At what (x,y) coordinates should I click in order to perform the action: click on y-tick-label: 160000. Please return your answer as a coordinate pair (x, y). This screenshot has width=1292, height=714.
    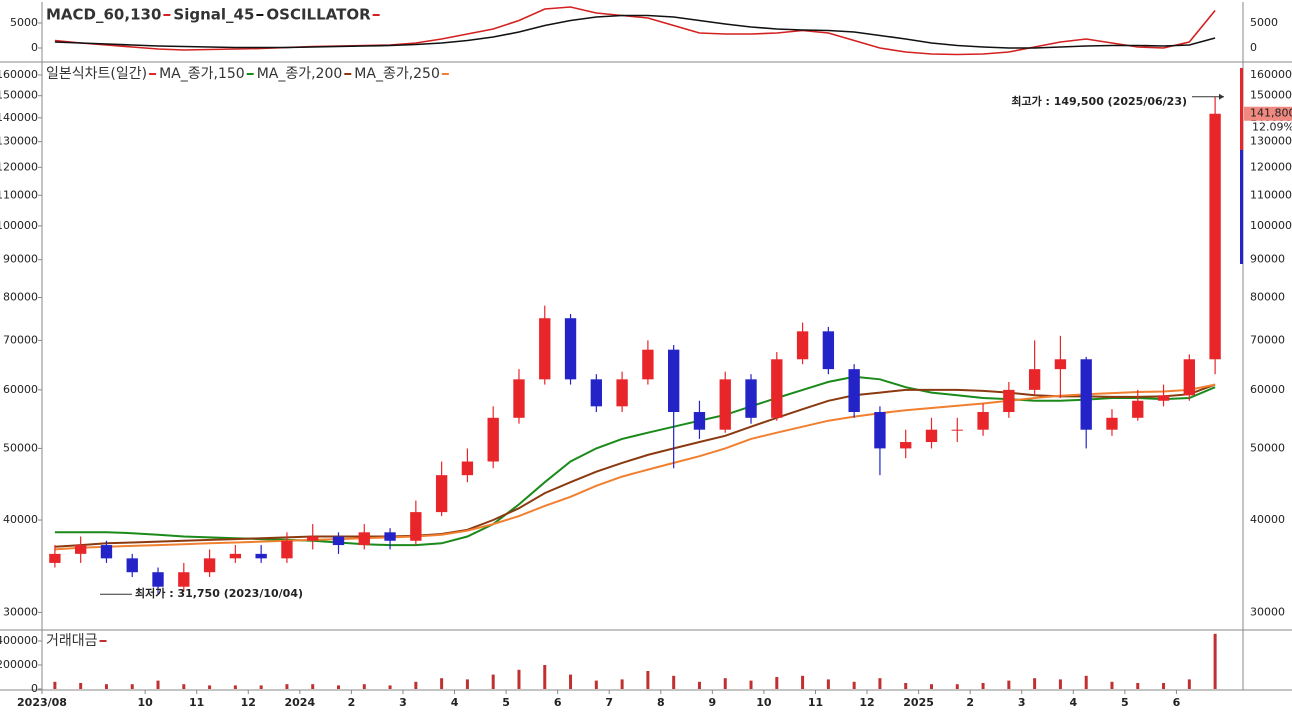
    Looking at the image, I should click on (19, 74).